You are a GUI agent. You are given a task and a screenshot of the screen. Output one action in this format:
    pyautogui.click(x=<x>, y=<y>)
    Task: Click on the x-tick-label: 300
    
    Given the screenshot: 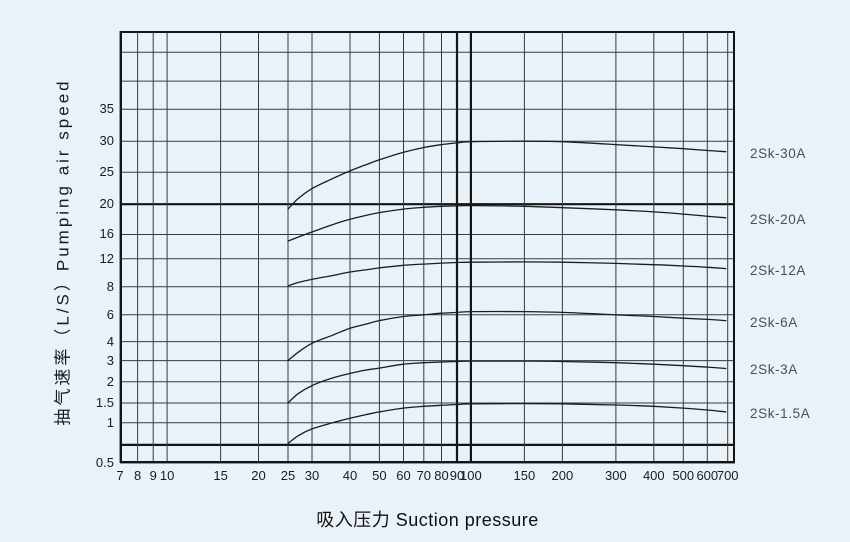 What is the action you would take?
    pyautogui.click(x=616, y=475)
    